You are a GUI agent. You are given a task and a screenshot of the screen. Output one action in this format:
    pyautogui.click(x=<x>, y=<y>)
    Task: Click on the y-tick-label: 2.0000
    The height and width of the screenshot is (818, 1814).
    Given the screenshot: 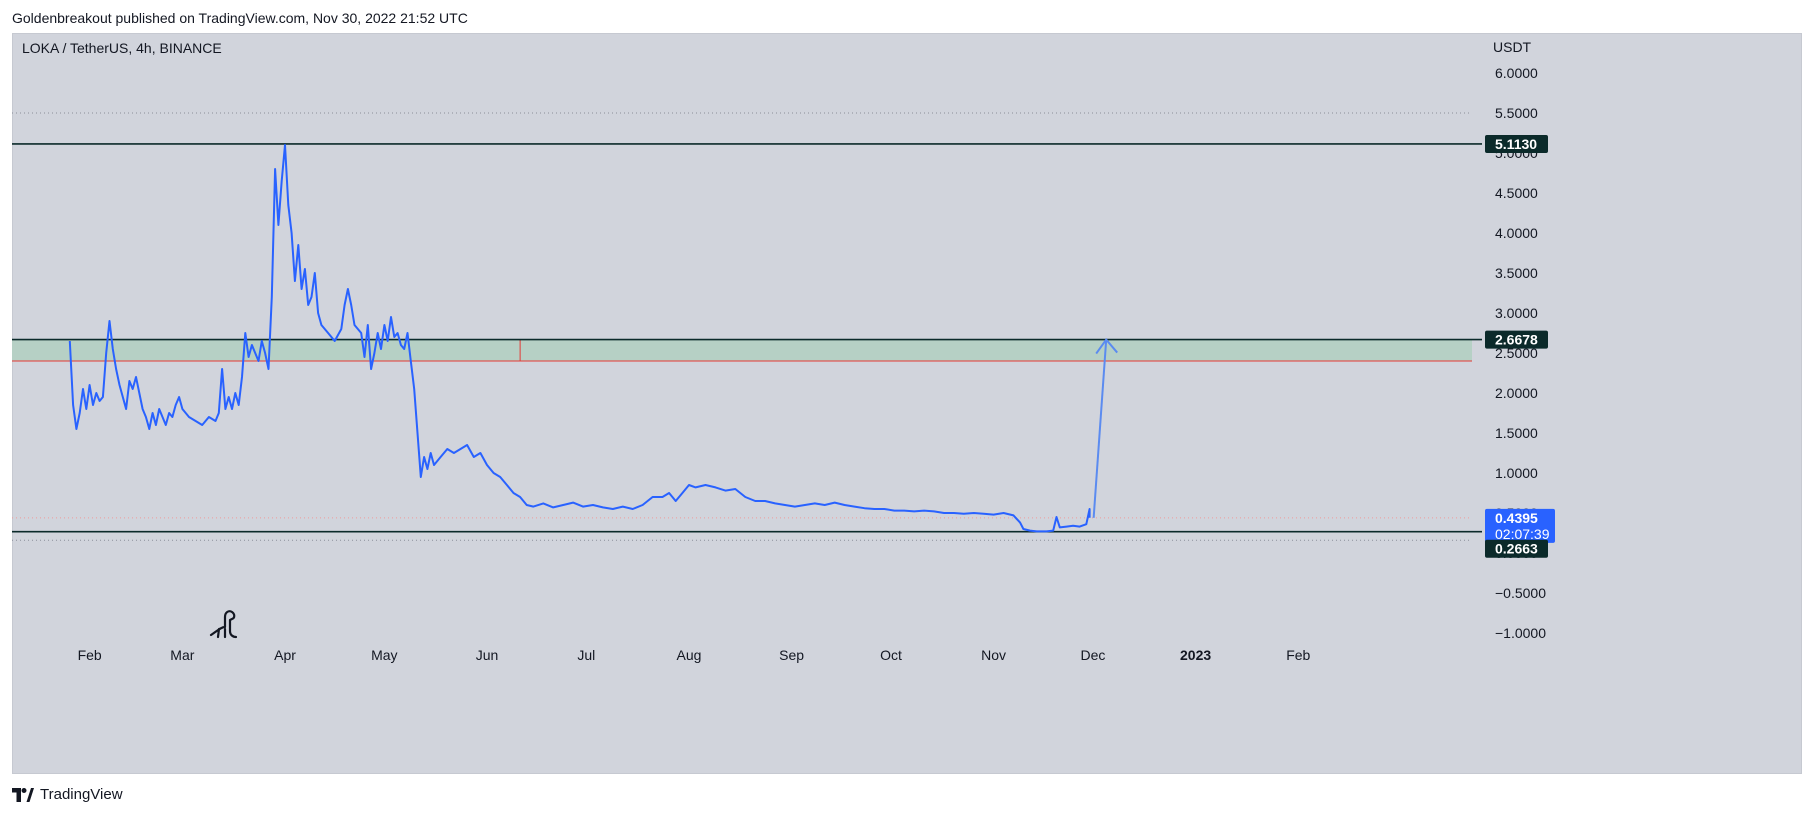 What is the action you would take?
    pyautogui.click(x=1516, y=393)
    